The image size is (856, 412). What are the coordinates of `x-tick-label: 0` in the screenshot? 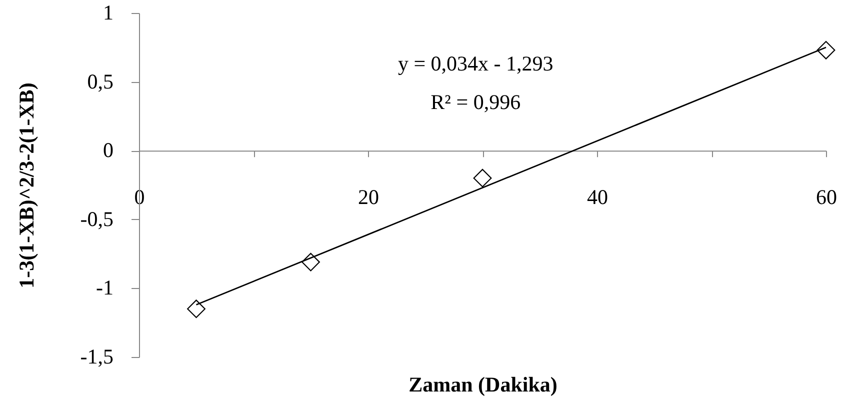 It's located at (139, 197).